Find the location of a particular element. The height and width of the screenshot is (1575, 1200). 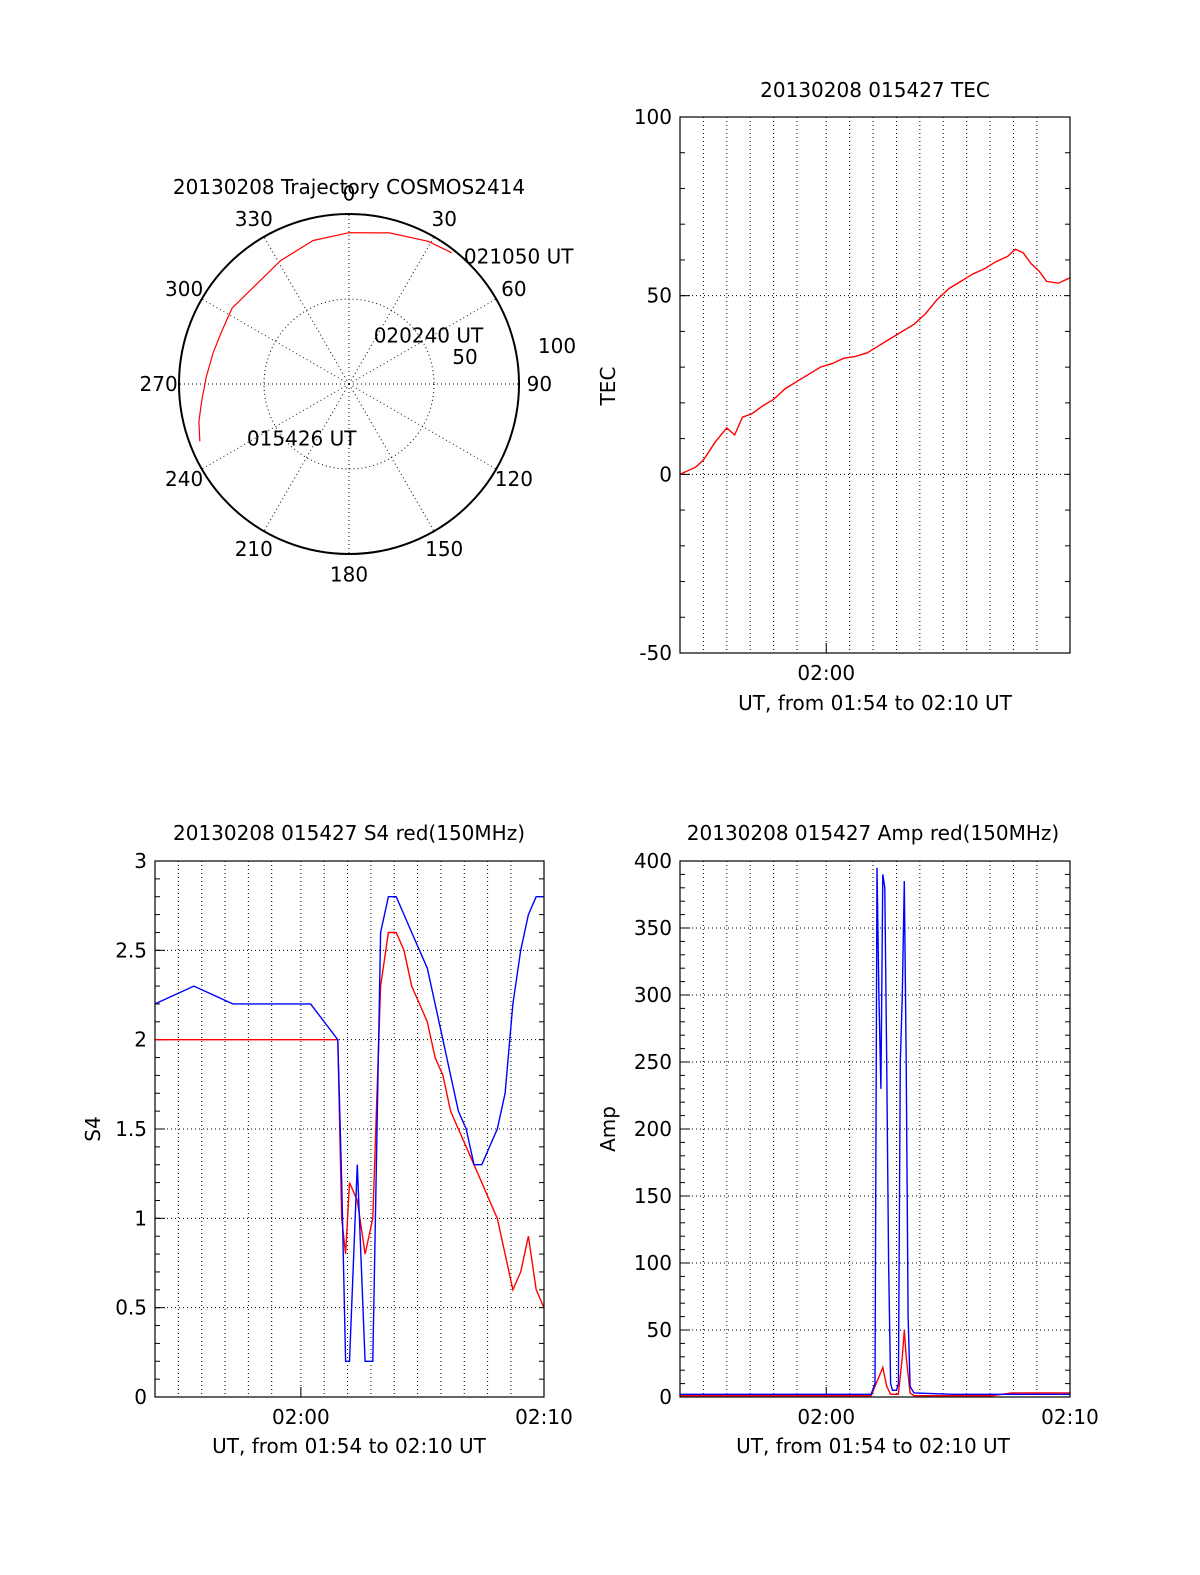

s4-plot-area: 0 0.5 1 1.5 2 2.5 3 02:00 02:10 is located at coordinates (344, 1139).